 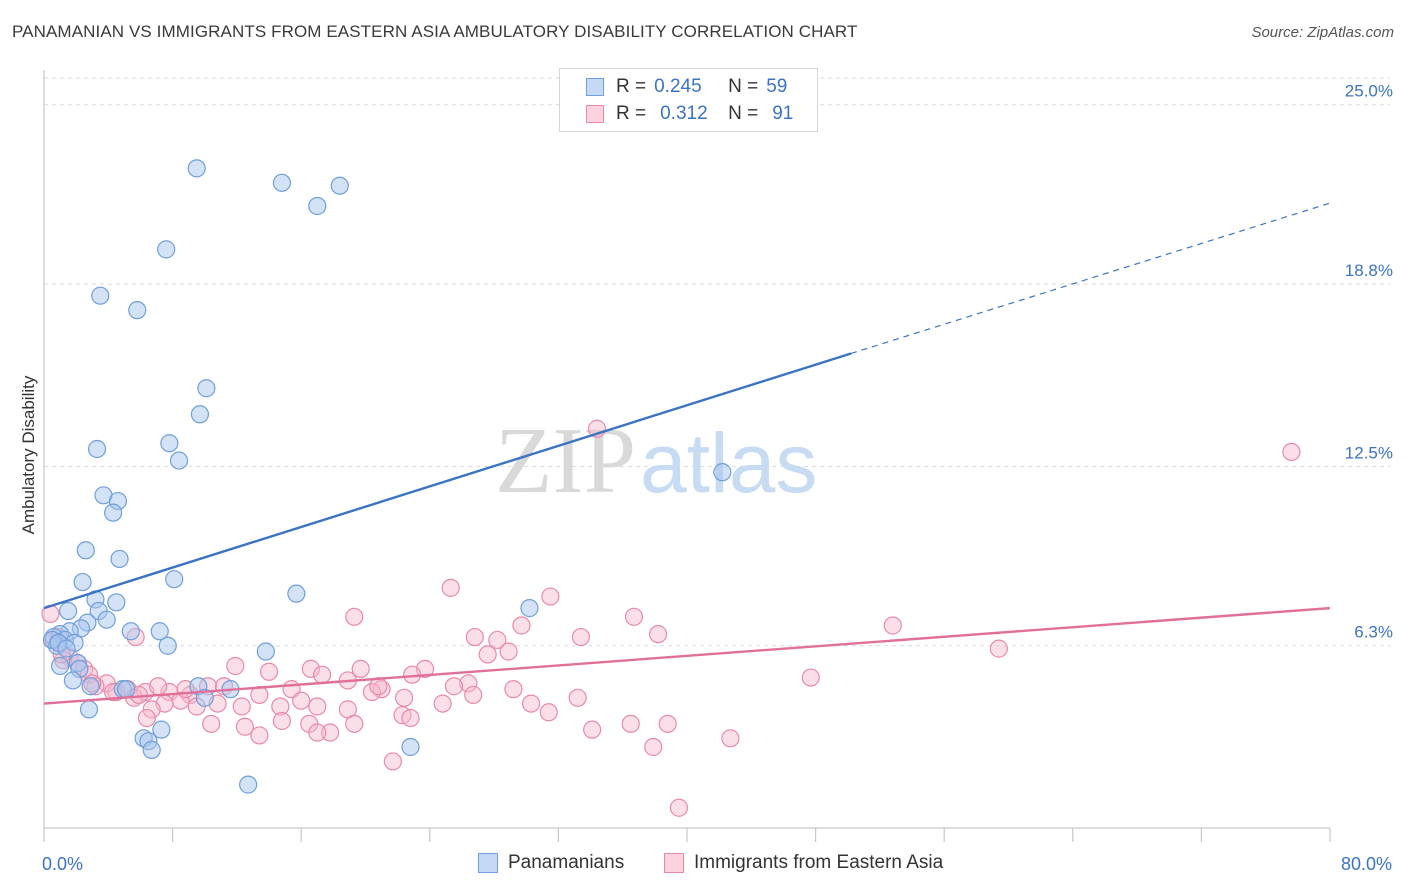 I want to click on legend-row-eastern-asia: R = 0.312 N = 91, so click(x=689, y=114).